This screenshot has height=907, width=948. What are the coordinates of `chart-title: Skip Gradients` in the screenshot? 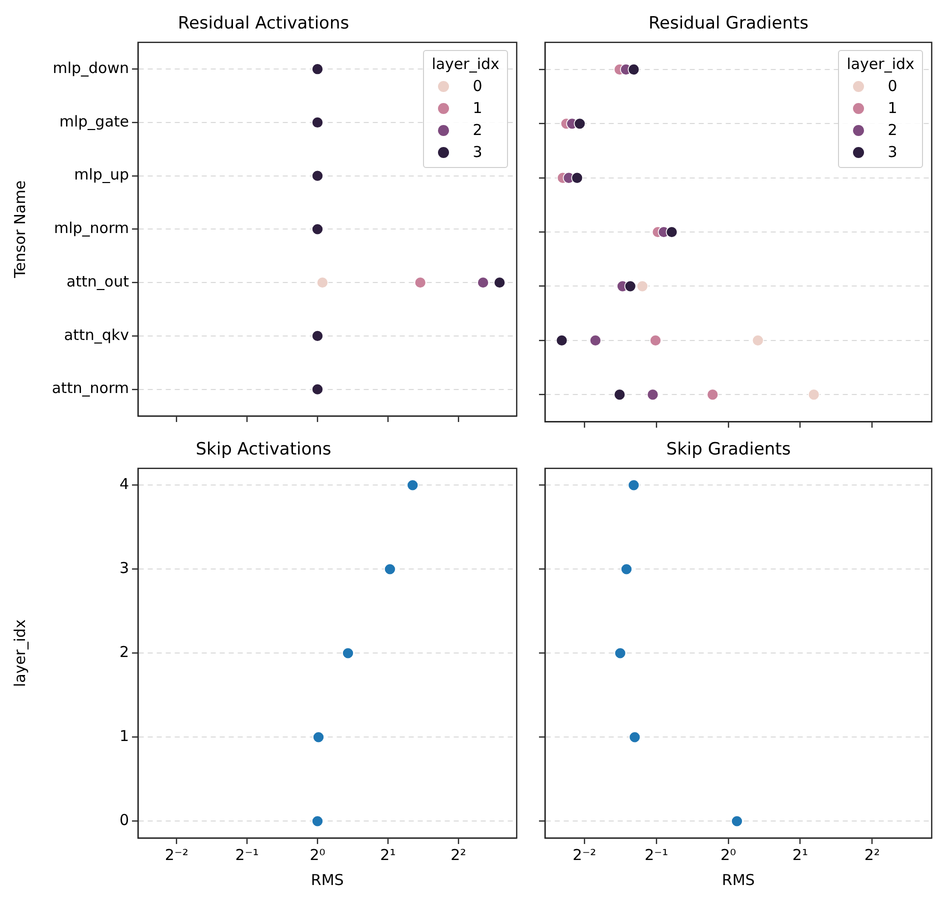 It's located at (728, 450).